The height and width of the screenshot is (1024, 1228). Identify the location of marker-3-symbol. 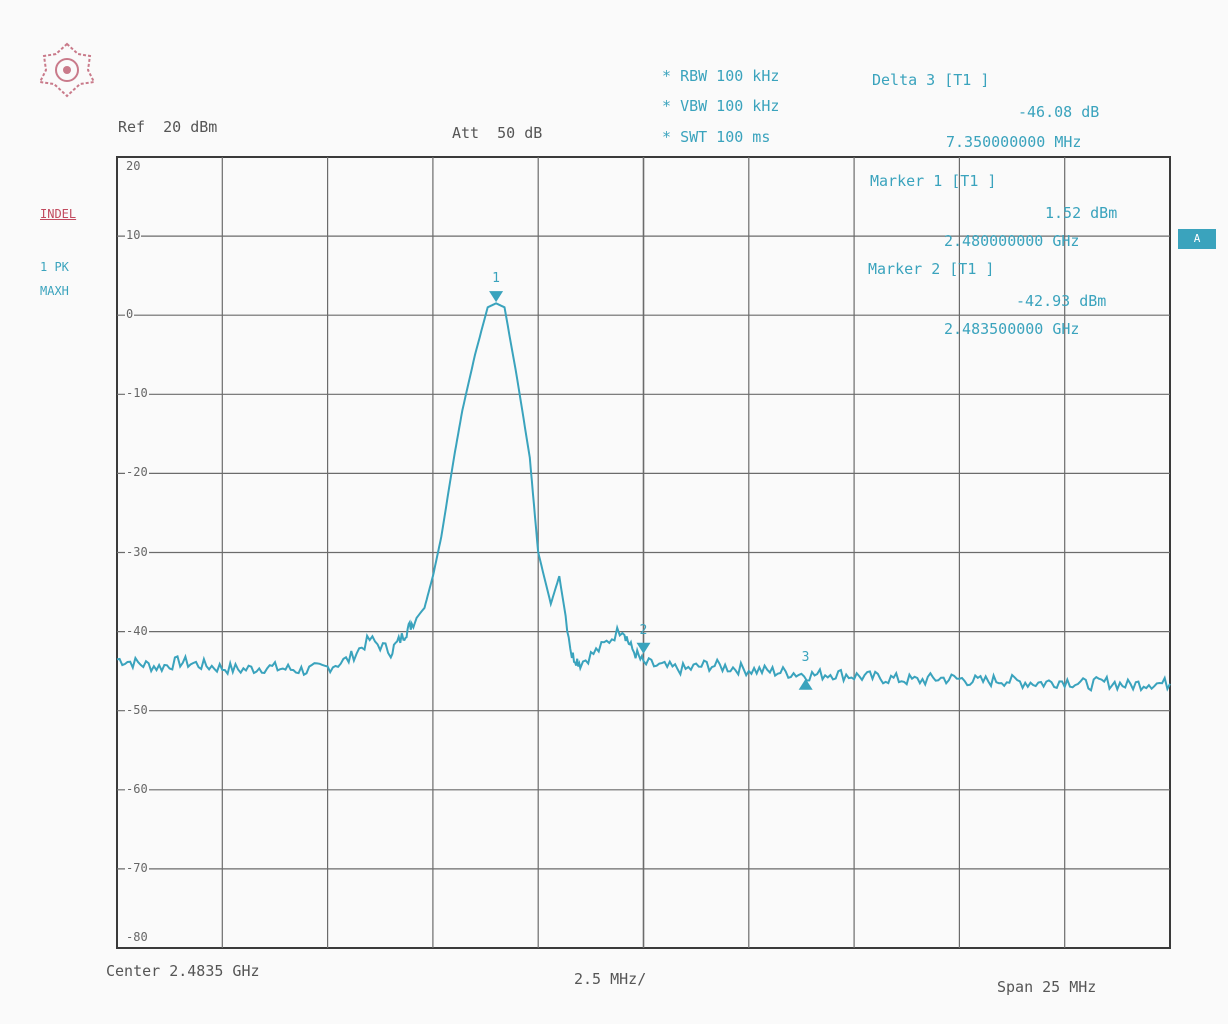
(805, 684).